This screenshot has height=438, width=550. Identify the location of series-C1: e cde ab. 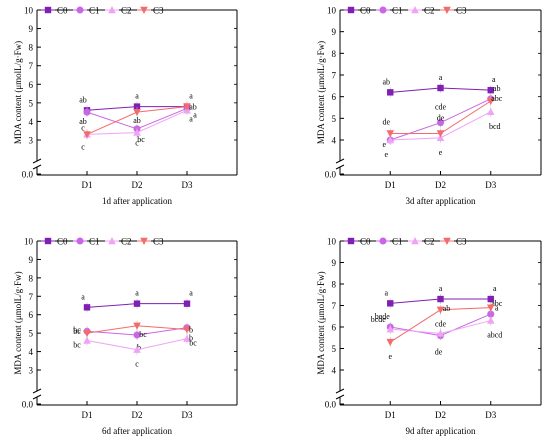
(441, 116).